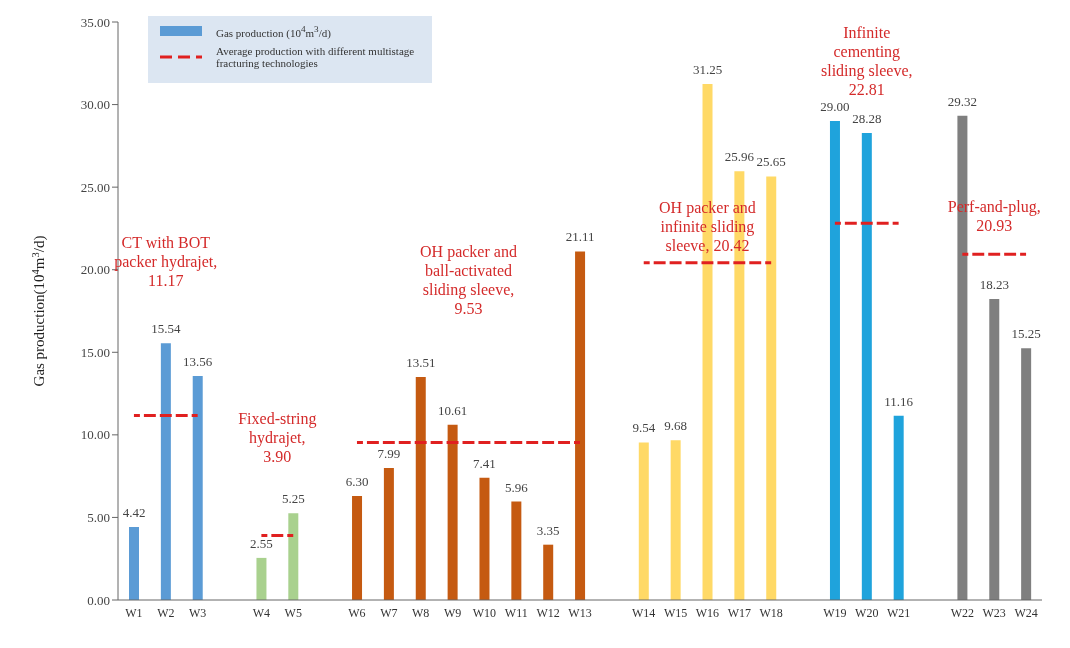 This screenshot has width=1070, height=648. Describe the element at coordinates (95, 270) in the screenshot. I see `y-tick-label: 20.00` at that location.